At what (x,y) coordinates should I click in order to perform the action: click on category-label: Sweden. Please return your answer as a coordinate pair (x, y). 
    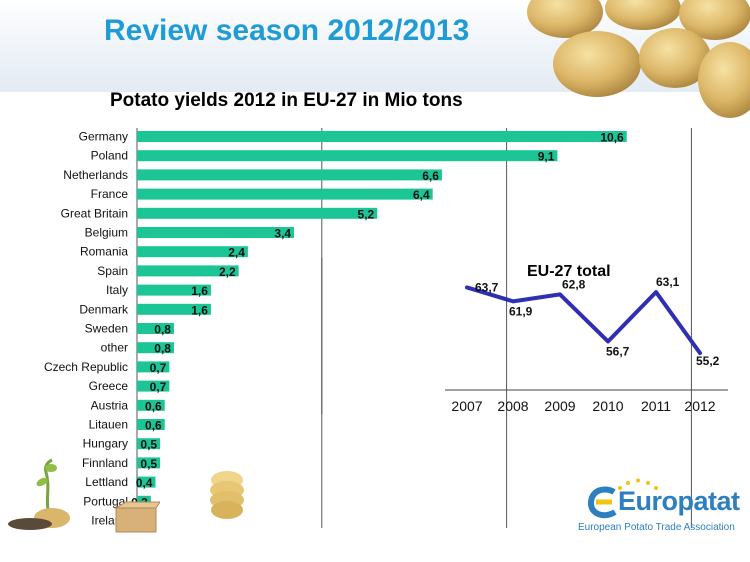
    Looking at the image, I should click on (106, 329).